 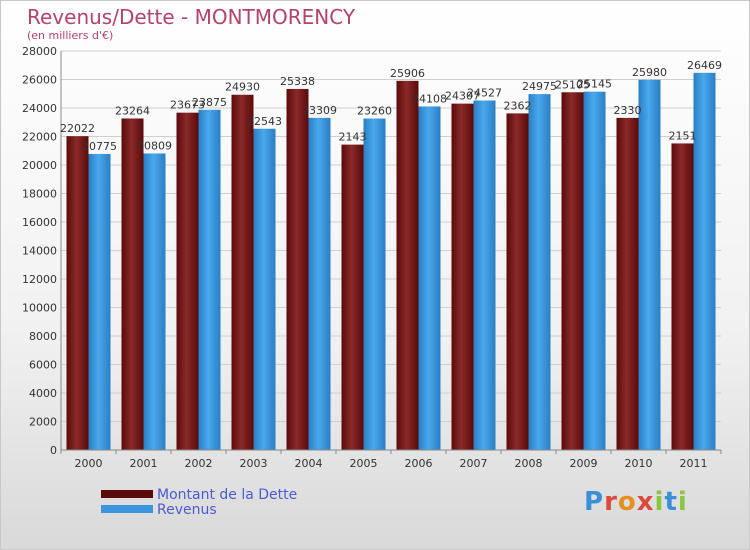 What do you see at coordinates (649, 72) in the screenshot?
I see `data-label-revenue: 25980` at bounding box center [649, 72].